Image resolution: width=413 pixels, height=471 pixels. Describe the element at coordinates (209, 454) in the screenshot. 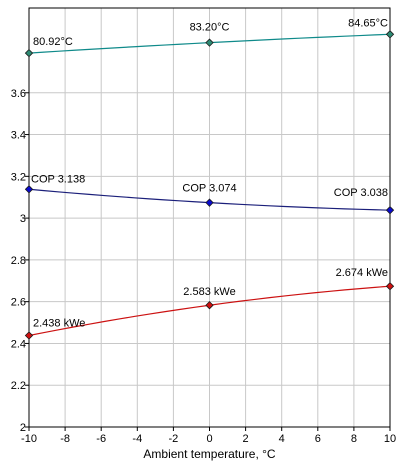

I see `x-axis-label: Ambient temperature, °C` at that location.